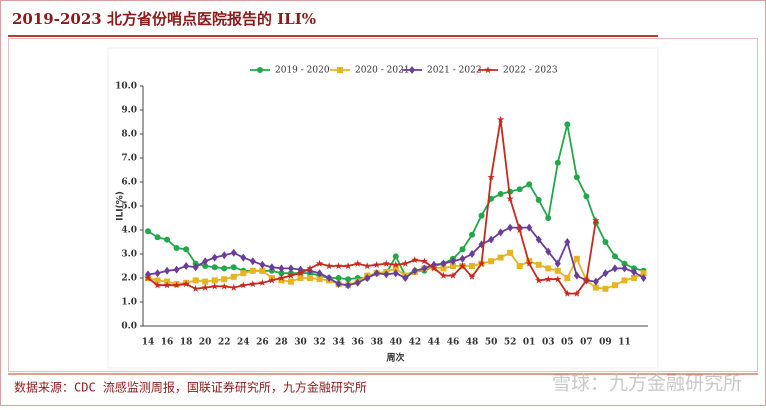  I want to click on x-tick-label: 11, so click(624, 343).